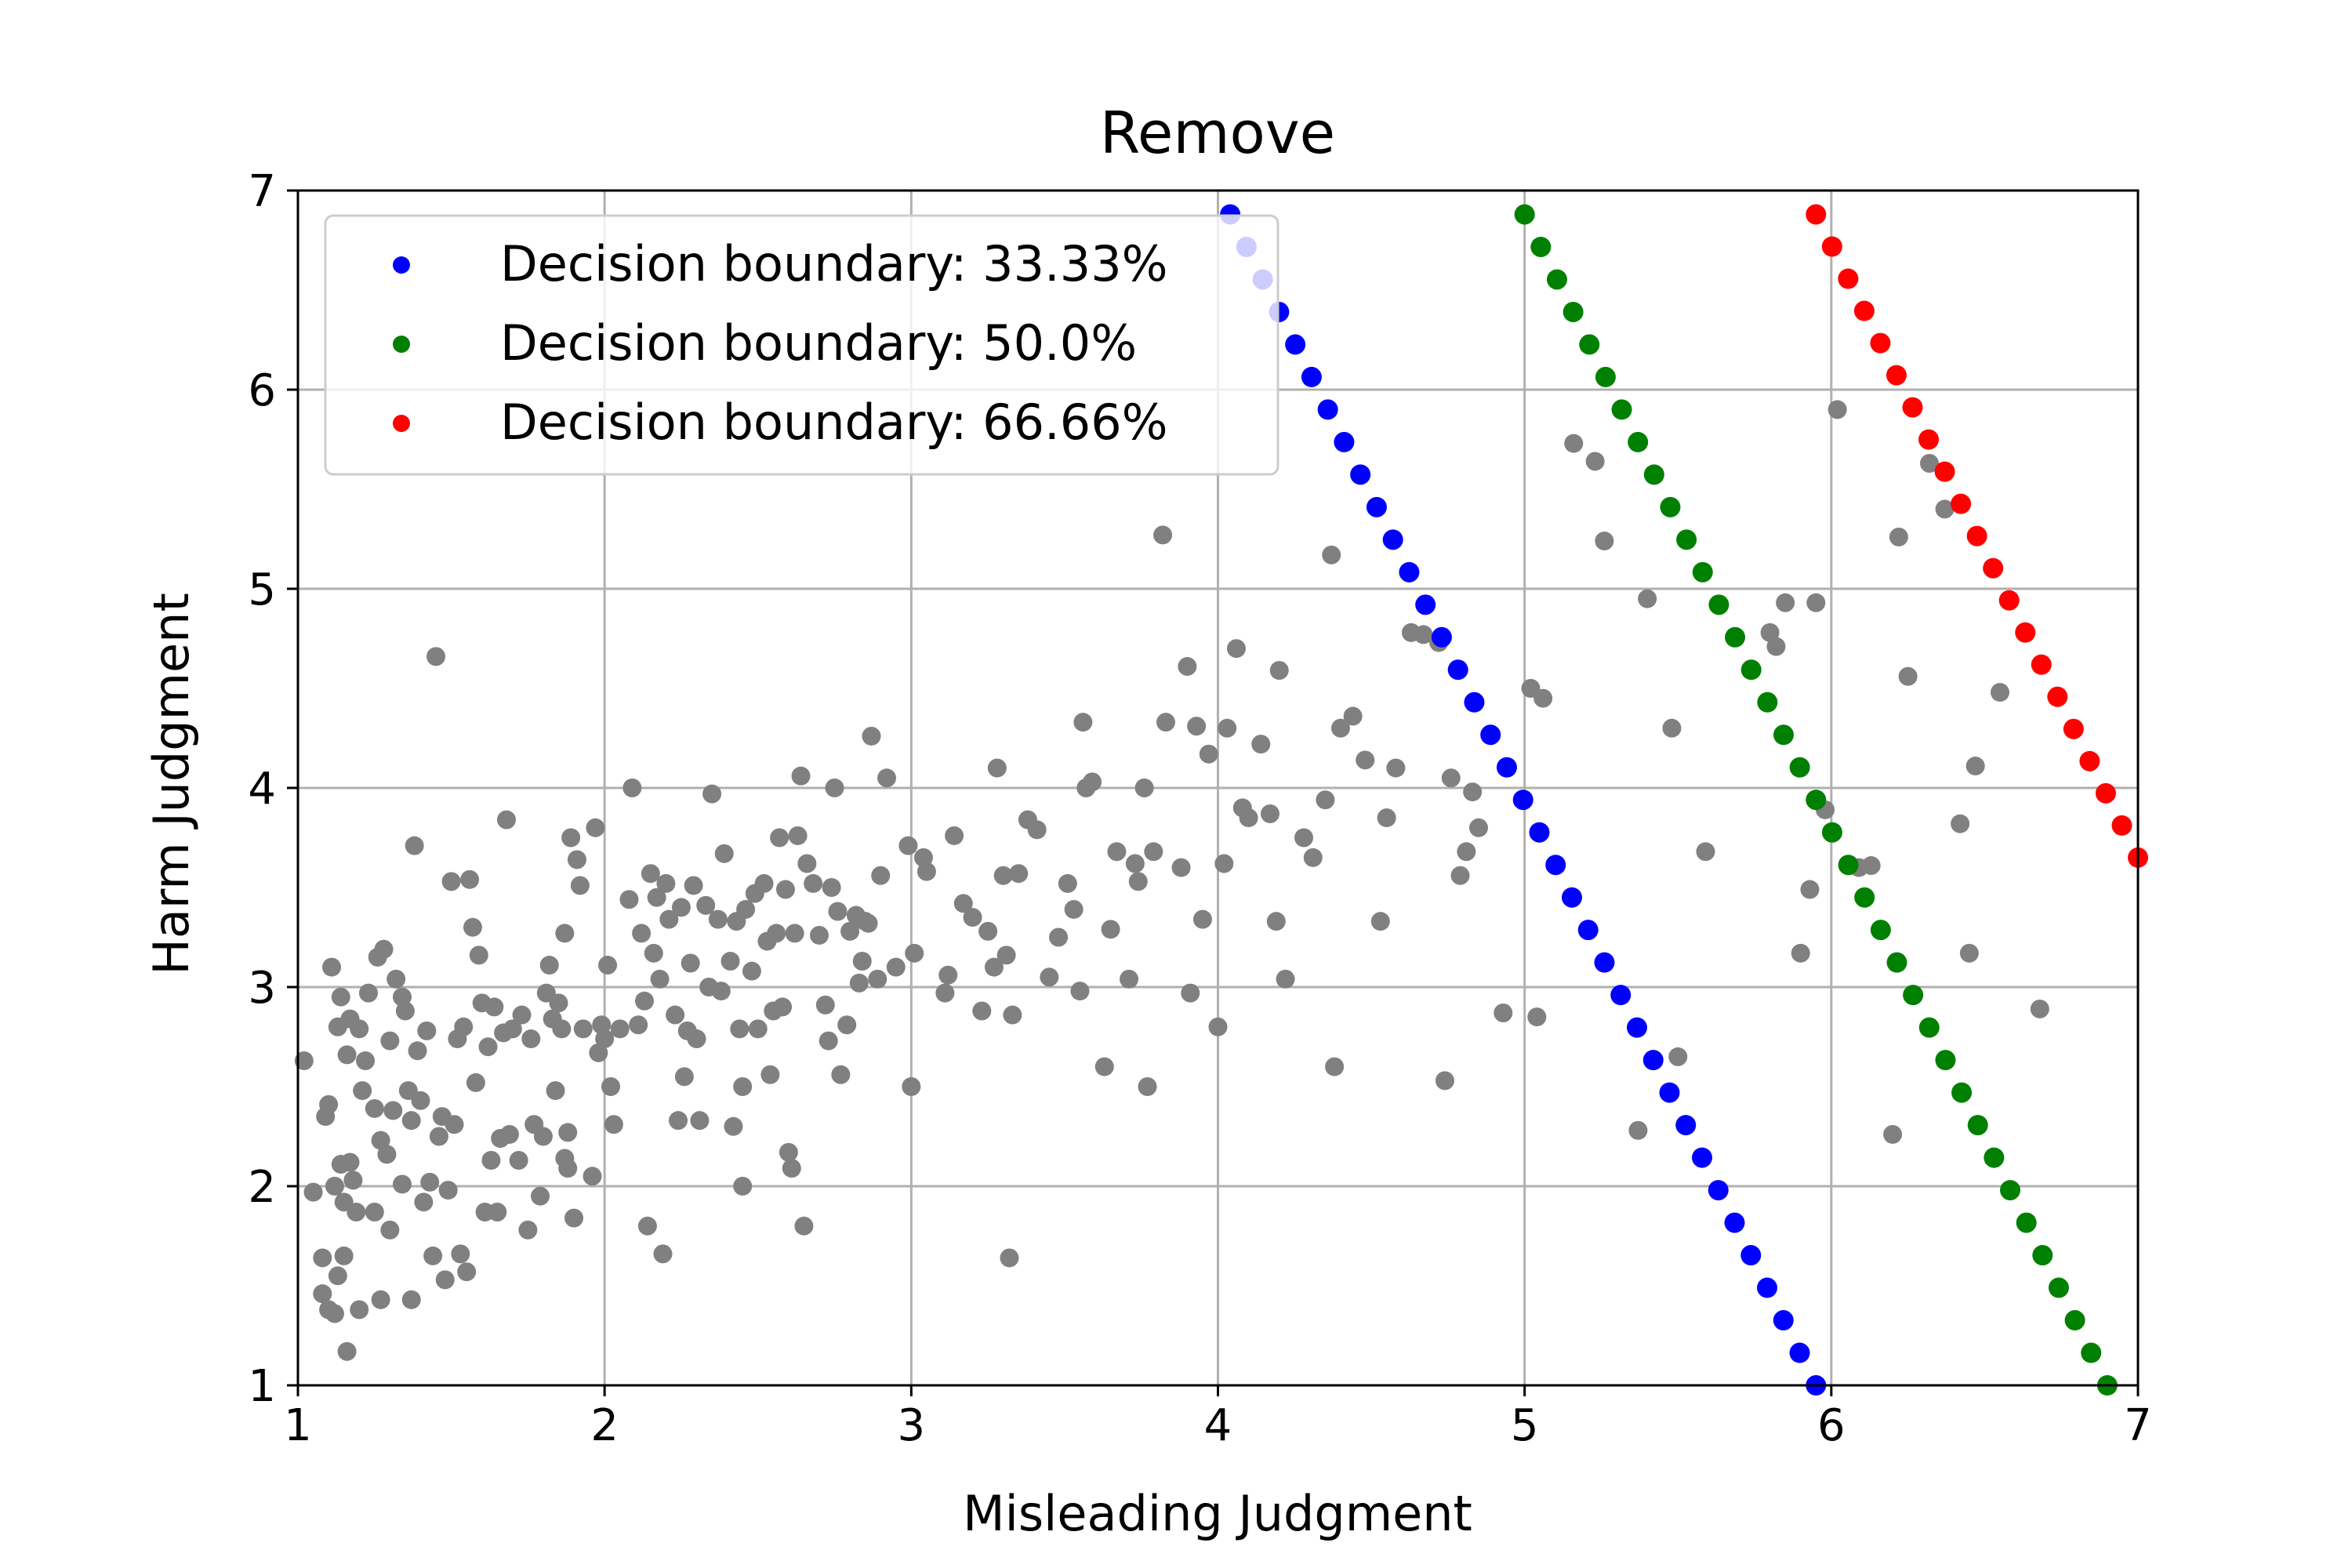 The image size is (2352, 1568). What do you see at coordinates (262, 191) in the screenshot?
I see `y-tick-label: 7` at bounding box center [262, 191].